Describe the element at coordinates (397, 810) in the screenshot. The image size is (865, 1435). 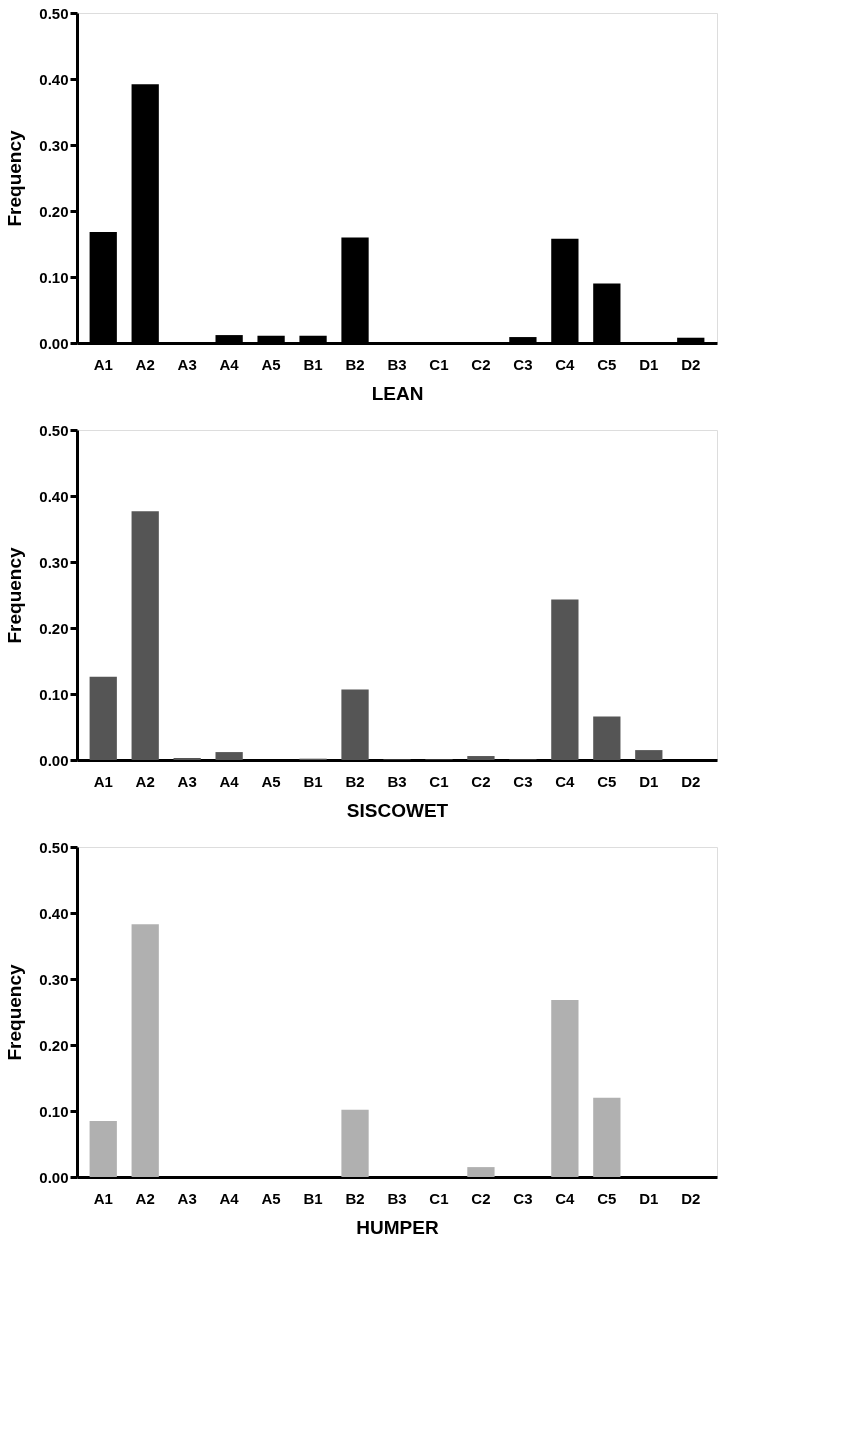
I see `x-axis-title: SISCOWET` at that location.